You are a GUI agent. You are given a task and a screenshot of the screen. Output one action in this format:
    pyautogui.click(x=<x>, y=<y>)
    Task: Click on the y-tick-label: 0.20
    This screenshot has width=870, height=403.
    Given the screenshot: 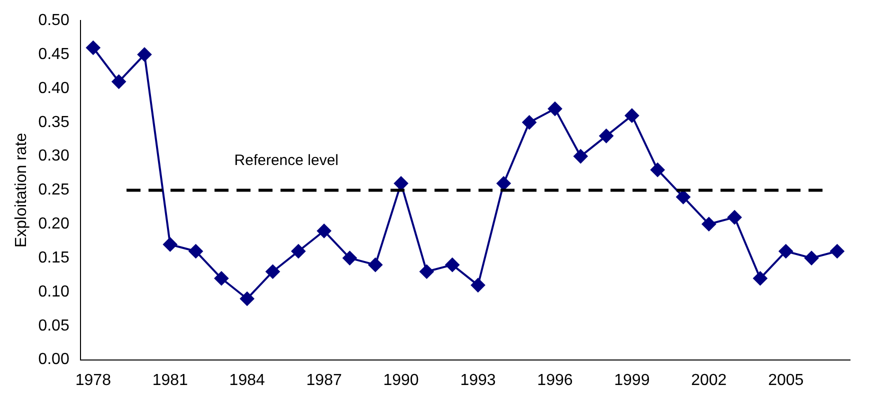 What is the action you would take?
    pyautogui.click(x=54, y=224)
    